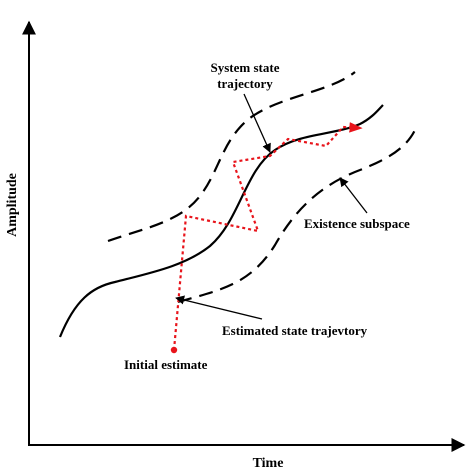  What do you see at coordinates (257, 123) in the screenshot?
I see `system-state-pointer` at bounding box center [257, 123].